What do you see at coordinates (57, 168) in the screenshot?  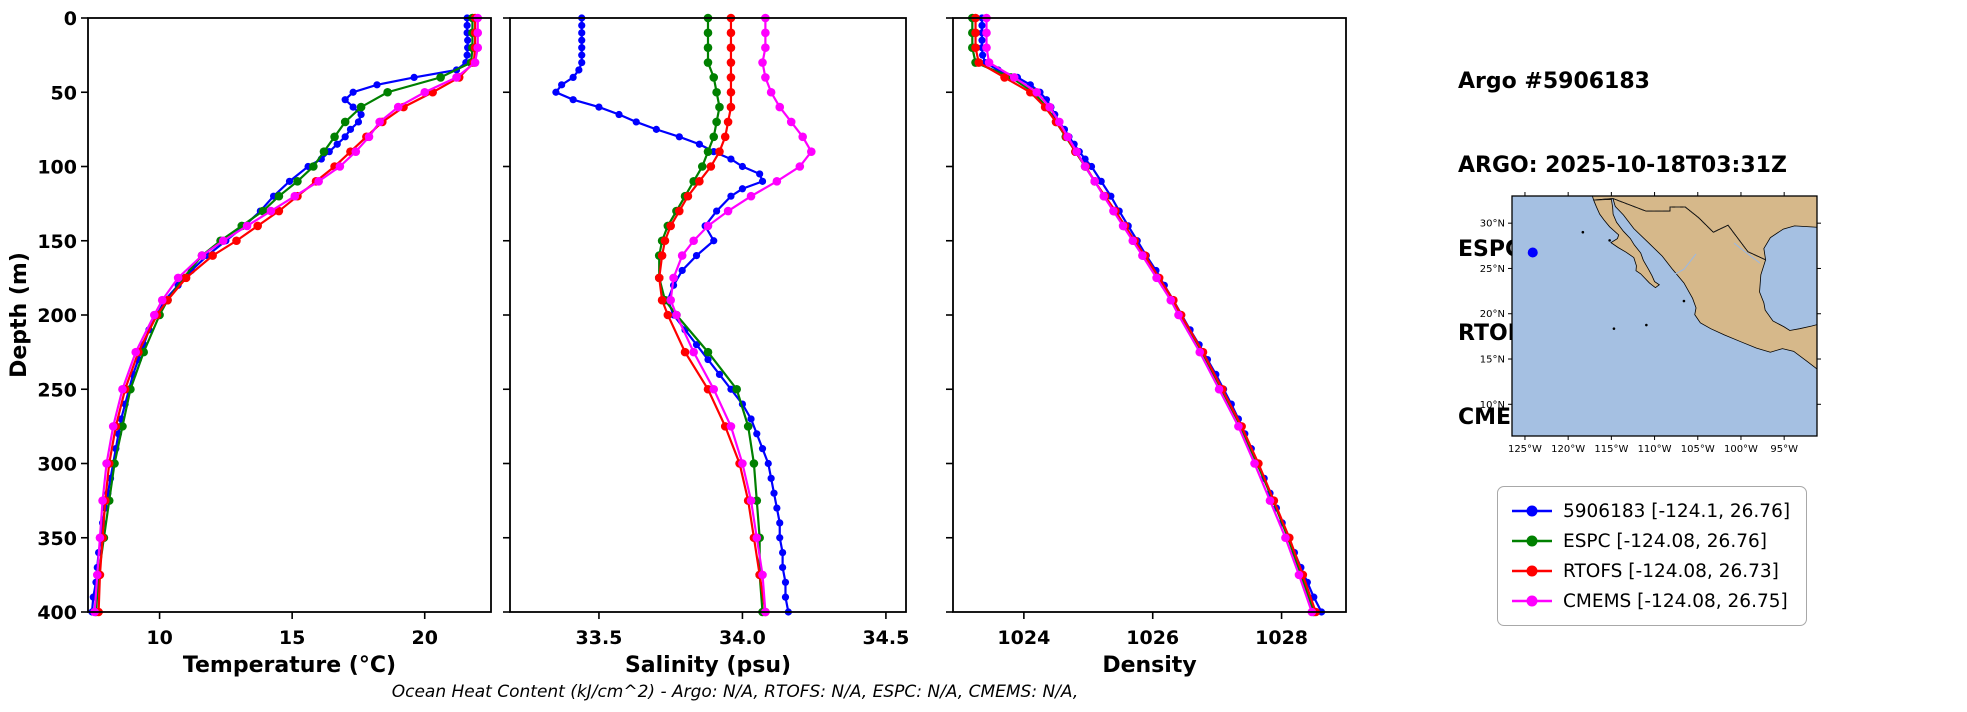 I see `svg-text: 100` at bounding box center [57, 168].